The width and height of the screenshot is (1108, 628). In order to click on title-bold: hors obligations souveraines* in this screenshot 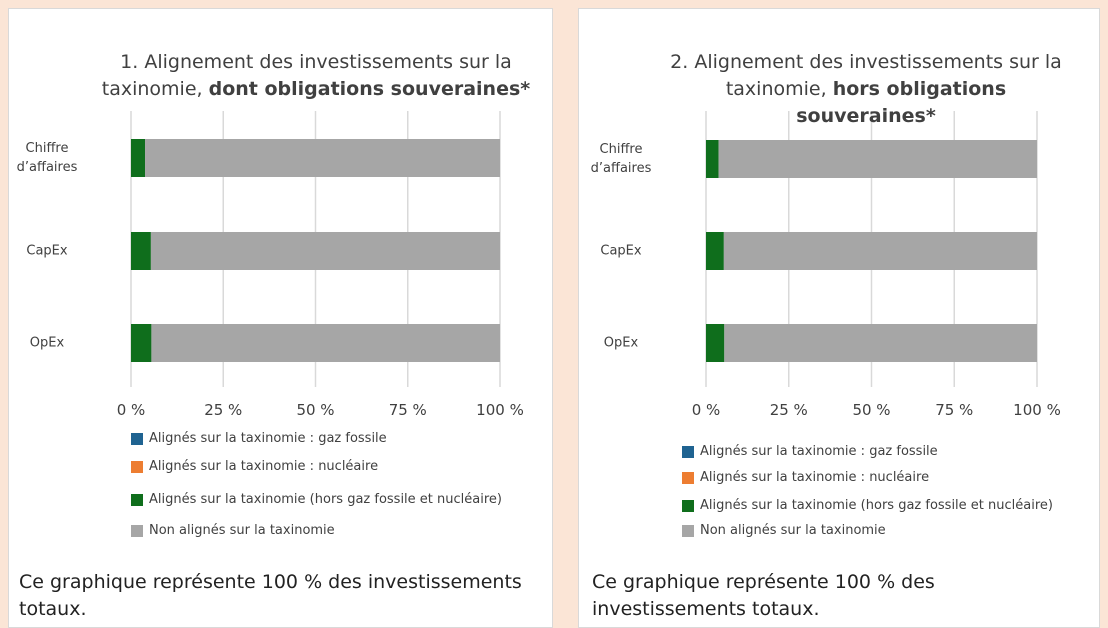, I will do `click(901, 102)`.